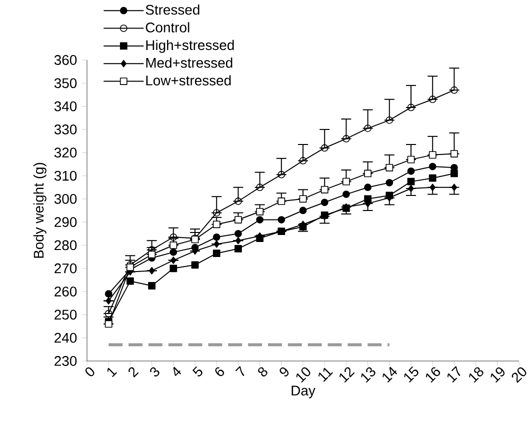 This screenshot has height=426, width=530. I want to click on y-tick-label: 360, so click(65, 60).